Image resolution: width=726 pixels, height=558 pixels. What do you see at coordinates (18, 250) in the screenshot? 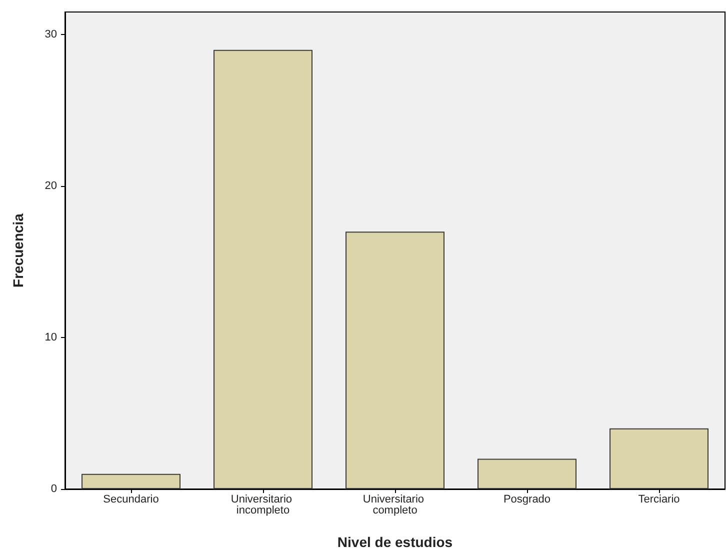
I see `y-axis-title: Frecuencia` at bounding box center [18, 250].